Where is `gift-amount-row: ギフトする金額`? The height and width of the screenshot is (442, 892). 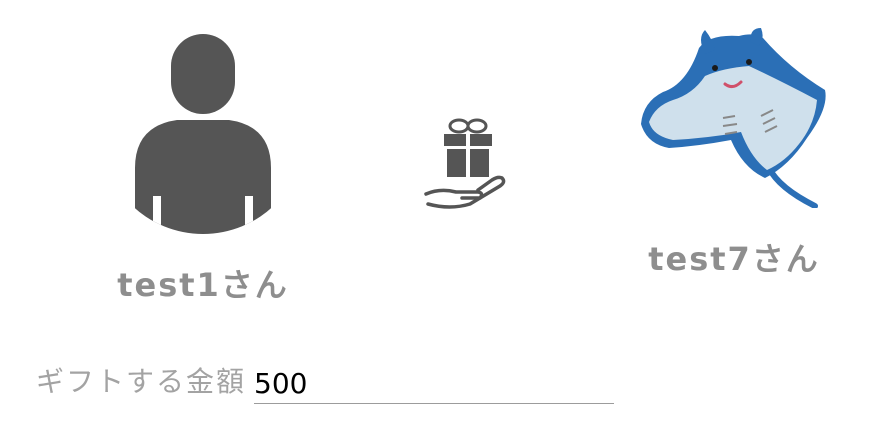 gift-amount-row: ギフトする金額 is located at coordinates (325, 382).